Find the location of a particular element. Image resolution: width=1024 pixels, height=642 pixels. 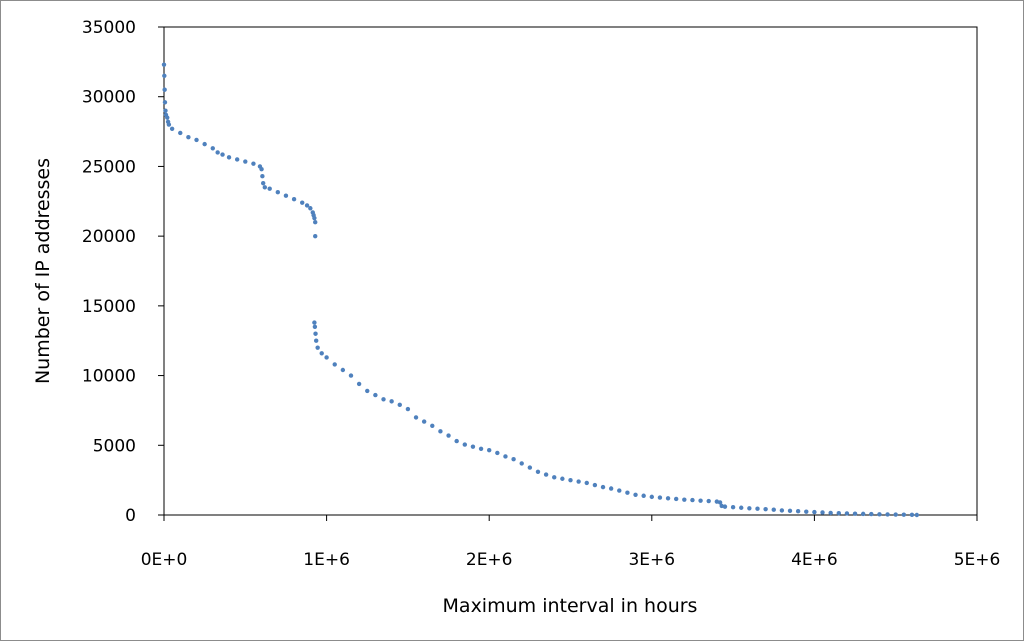

y-tick-label: 0 is located at coordinates (130, 516).